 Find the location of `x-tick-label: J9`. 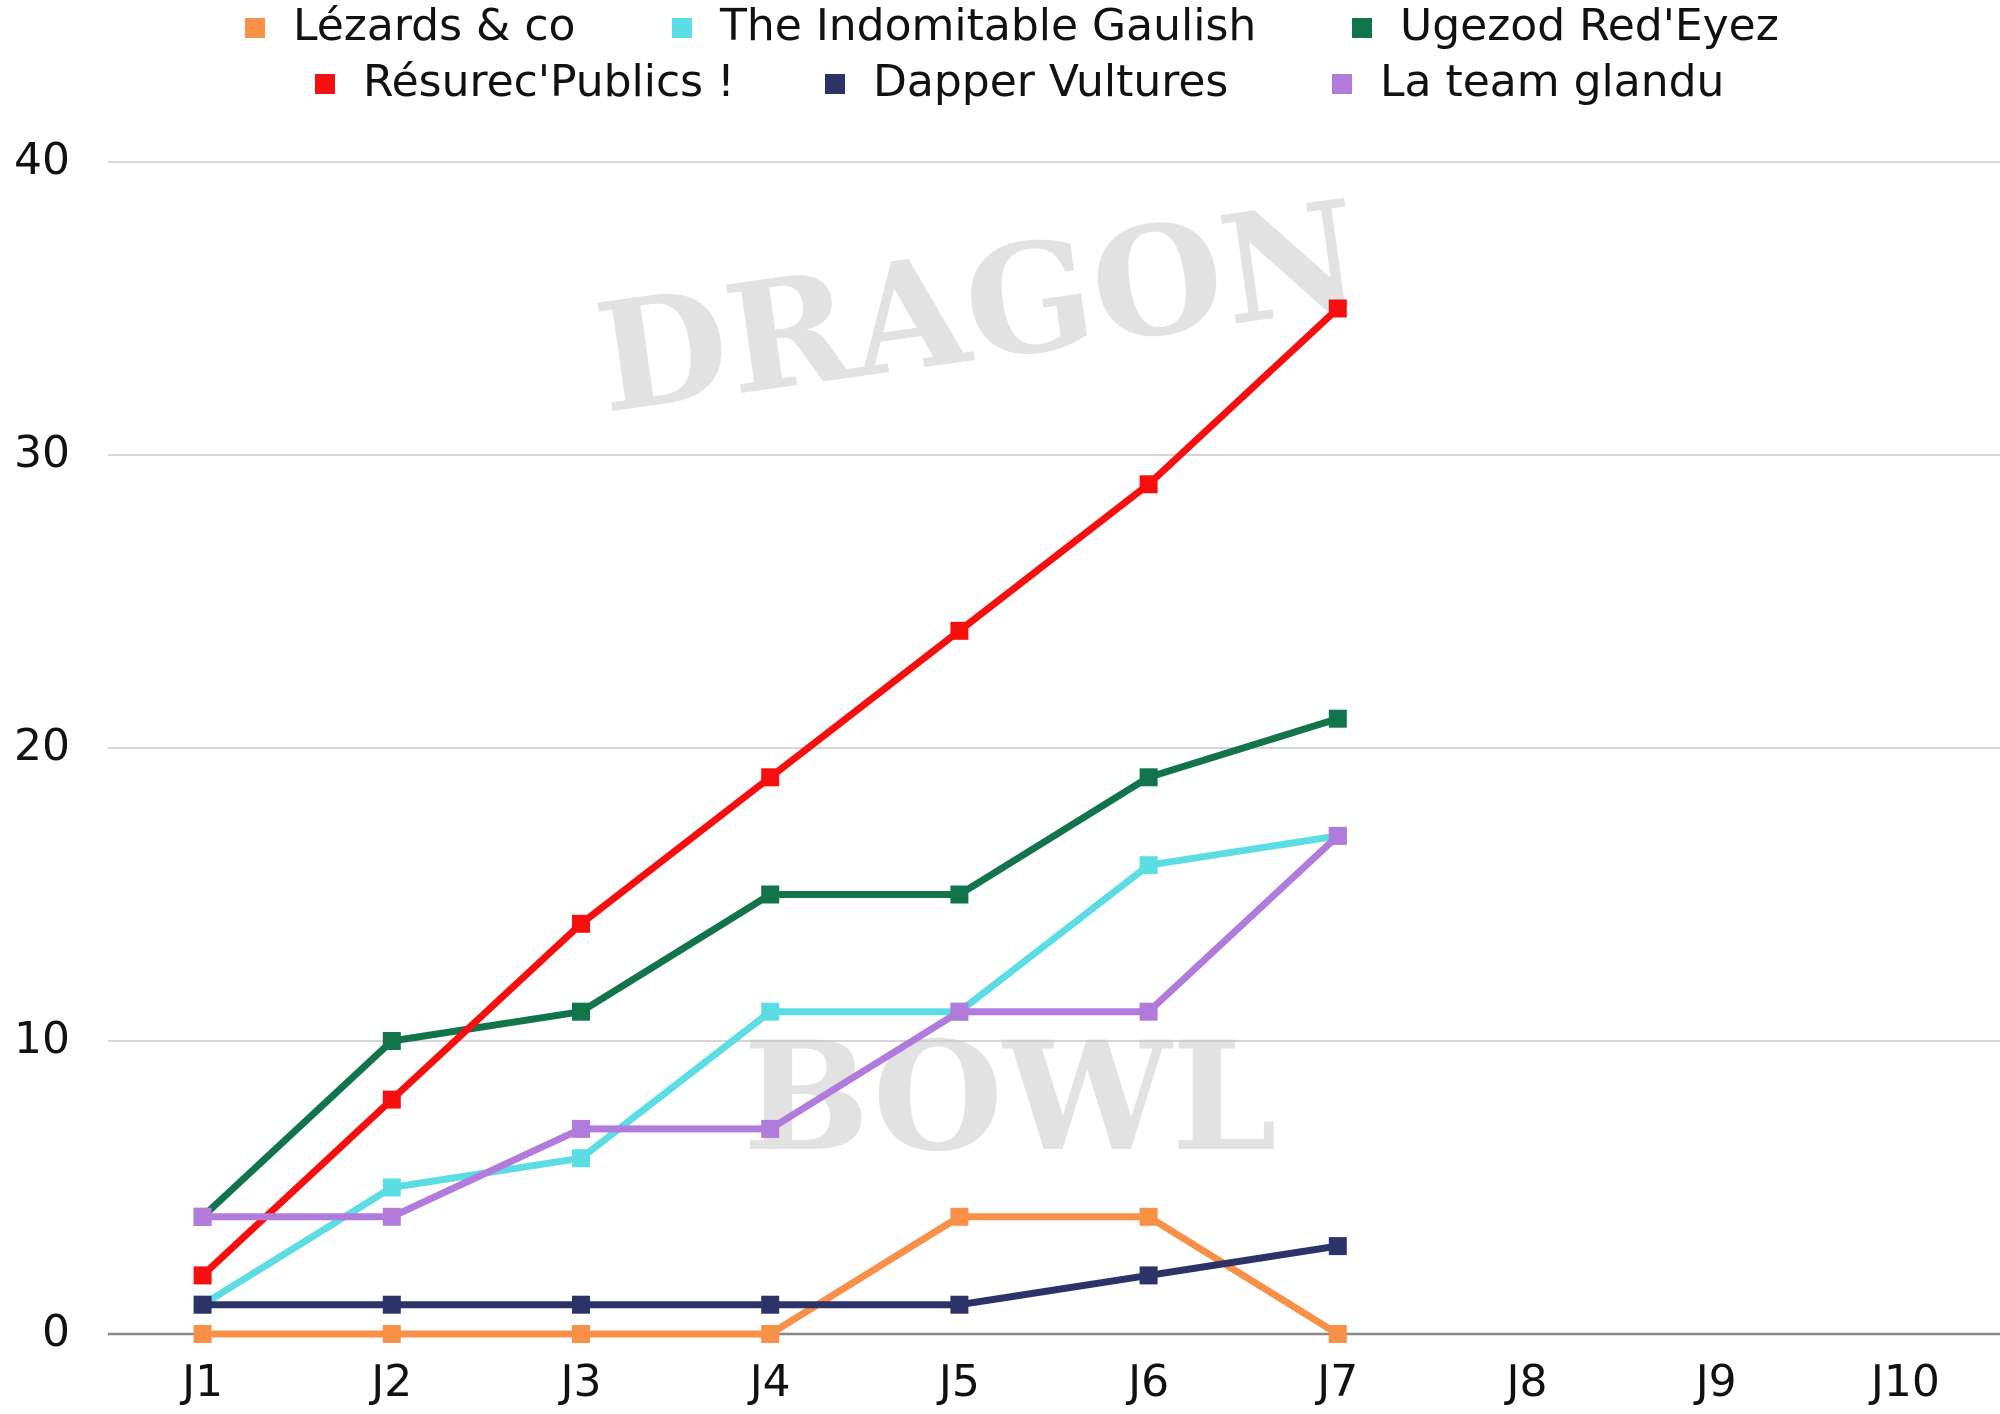

x-tick-label: J9 is located at coordinates (1715, 1381).